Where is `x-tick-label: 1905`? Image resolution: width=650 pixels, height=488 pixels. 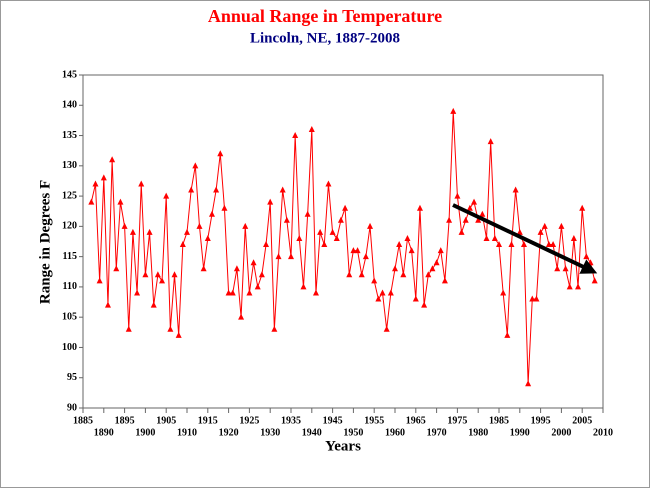 x-tick-label: 1905 is located at coordinates (166, 420).